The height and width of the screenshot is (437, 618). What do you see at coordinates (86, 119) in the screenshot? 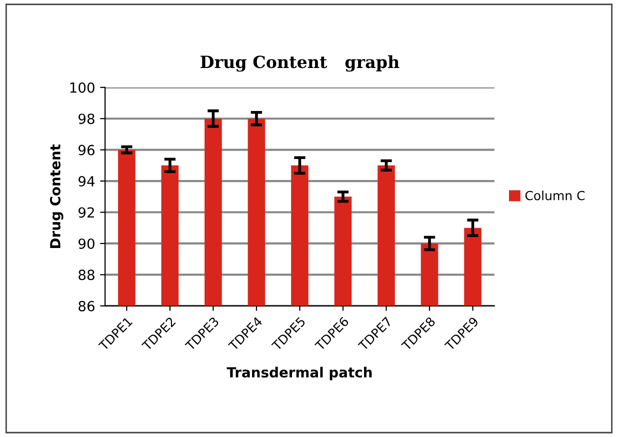
I see `y-tick-label: 98` at bounding box center [86, 119].